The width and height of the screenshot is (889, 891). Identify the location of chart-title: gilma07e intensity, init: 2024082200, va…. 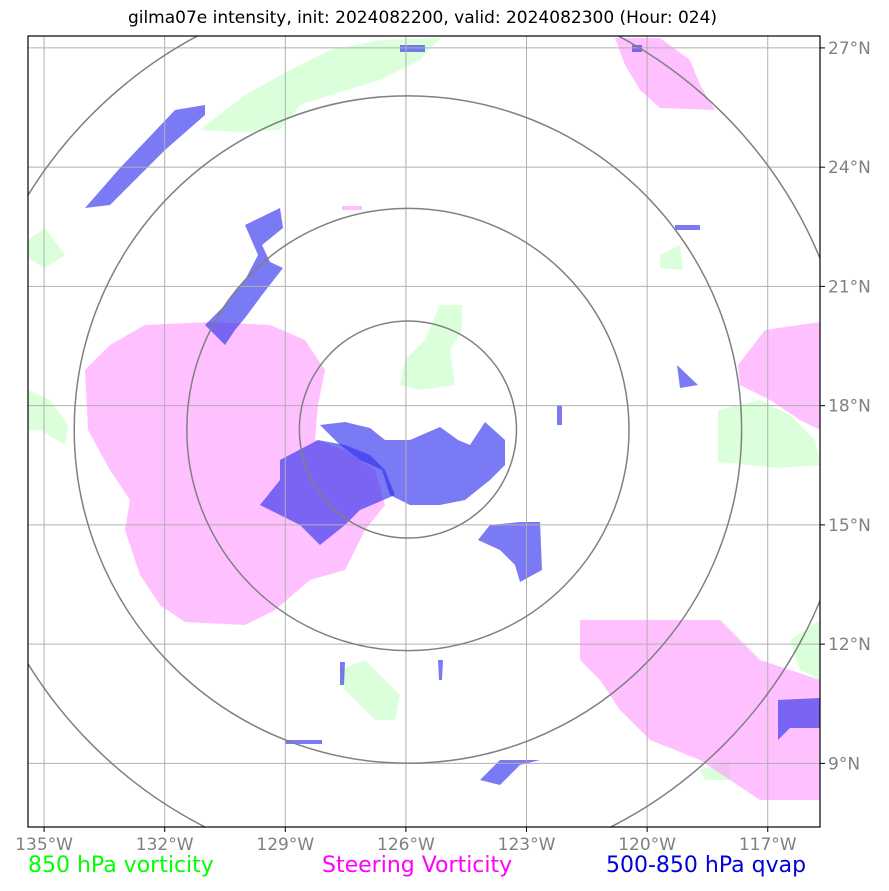
(422, 18).